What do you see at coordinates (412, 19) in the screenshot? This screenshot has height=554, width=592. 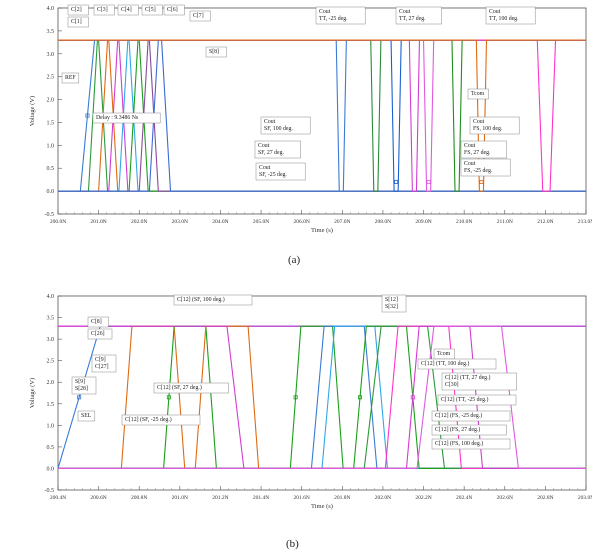 I see `label-text: TT, 27 deg.` at bounding box center [412, 19].